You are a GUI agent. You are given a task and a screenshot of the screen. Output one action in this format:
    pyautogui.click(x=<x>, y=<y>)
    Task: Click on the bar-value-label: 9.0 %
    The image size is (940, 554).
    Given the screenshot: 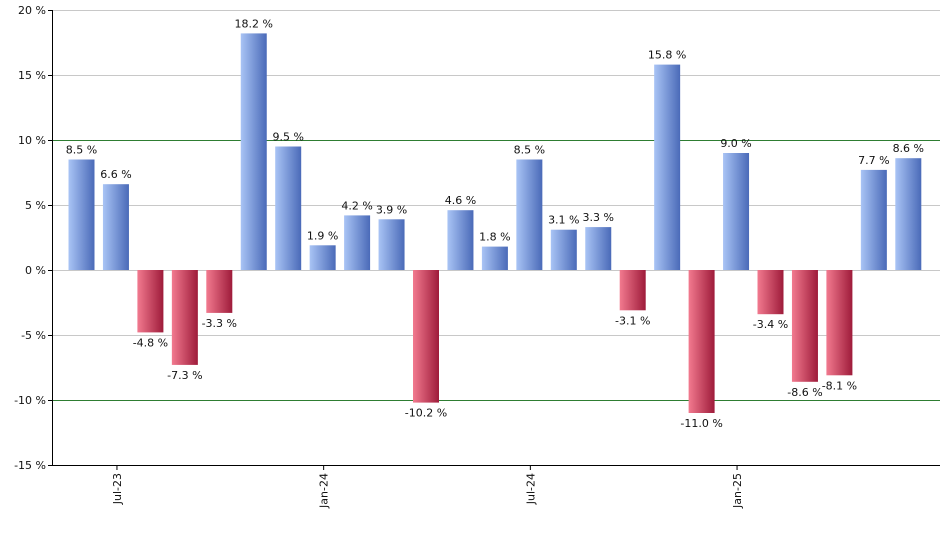 What is the action you would take?
    pyautogui.click(x=735, y=143)
    